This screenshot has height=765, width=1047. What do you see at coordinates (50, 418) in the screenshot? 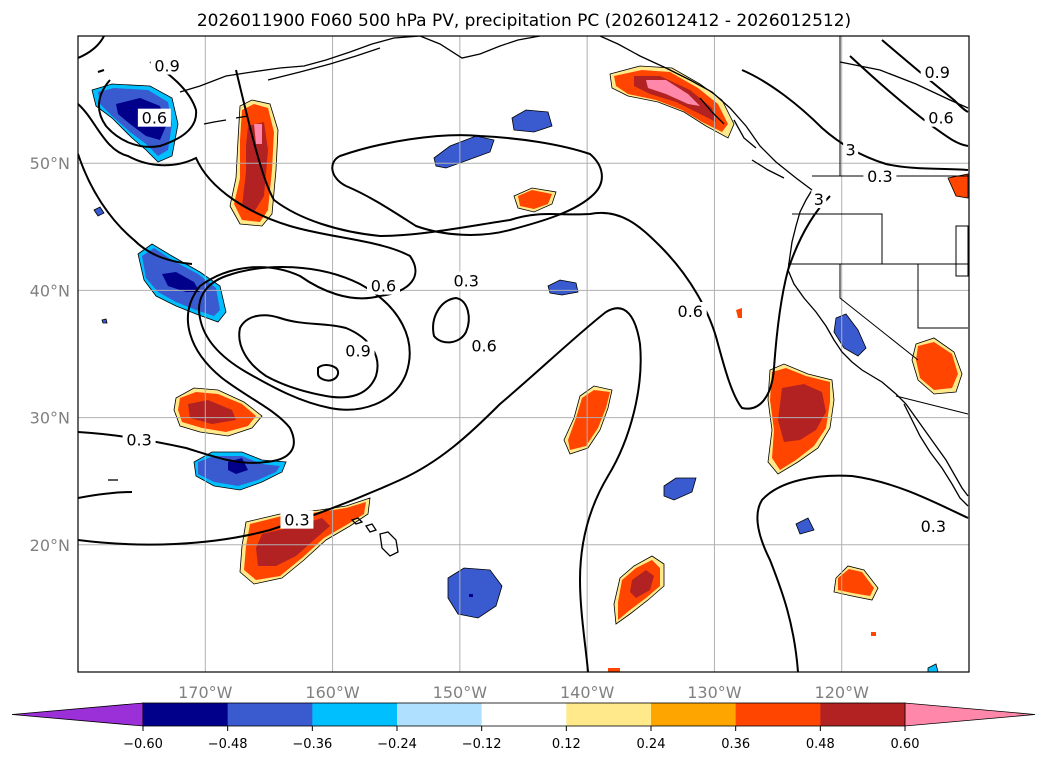
I see `lat-tick-label: 30°N` at bounding box center [50, 418].